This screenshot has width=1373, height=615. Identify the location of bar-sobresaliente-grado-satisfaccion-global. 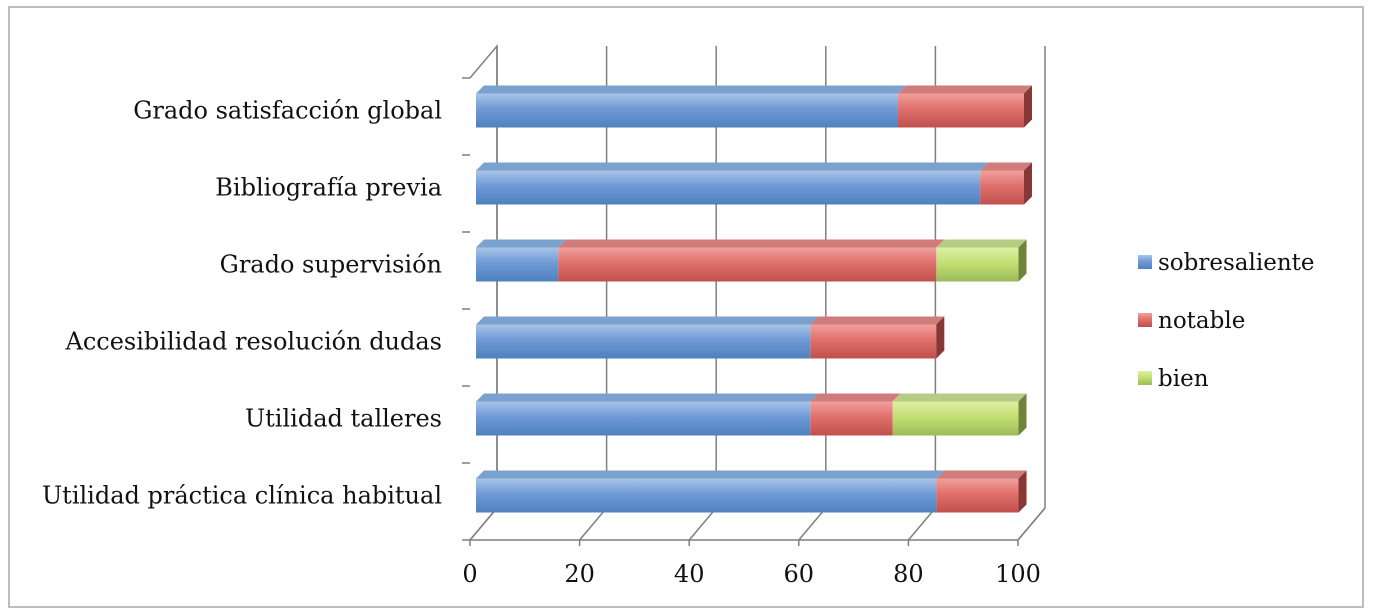
(687, 110).